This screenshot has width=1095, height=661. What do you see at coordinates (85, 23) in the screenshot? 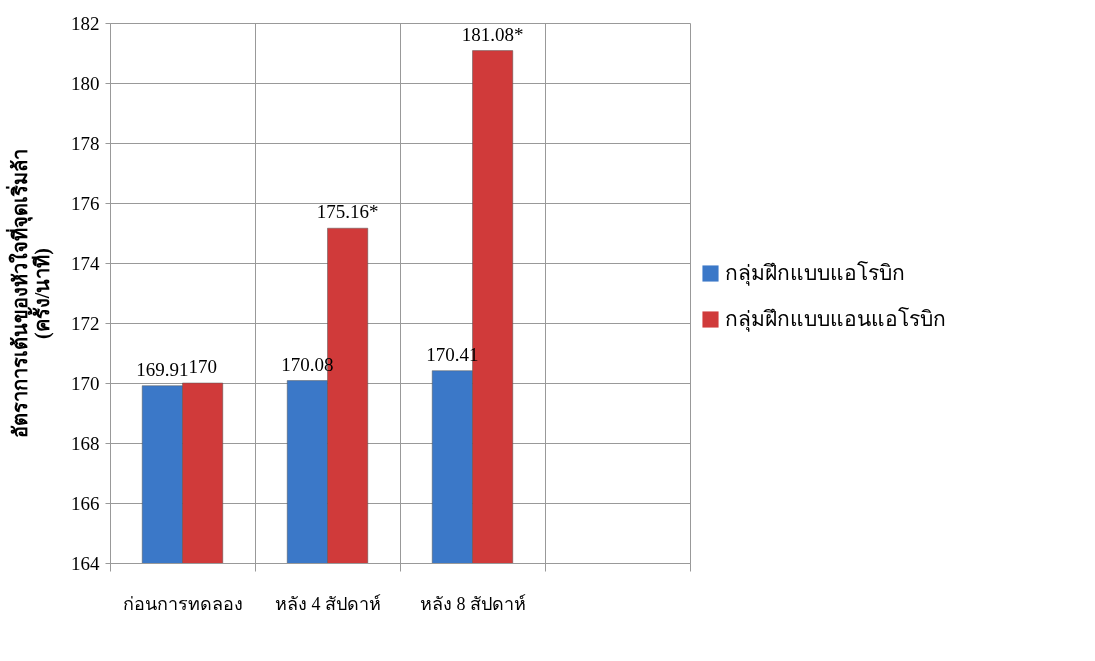
I see `y-tick-label: 182` at bounding box center [85, 23].